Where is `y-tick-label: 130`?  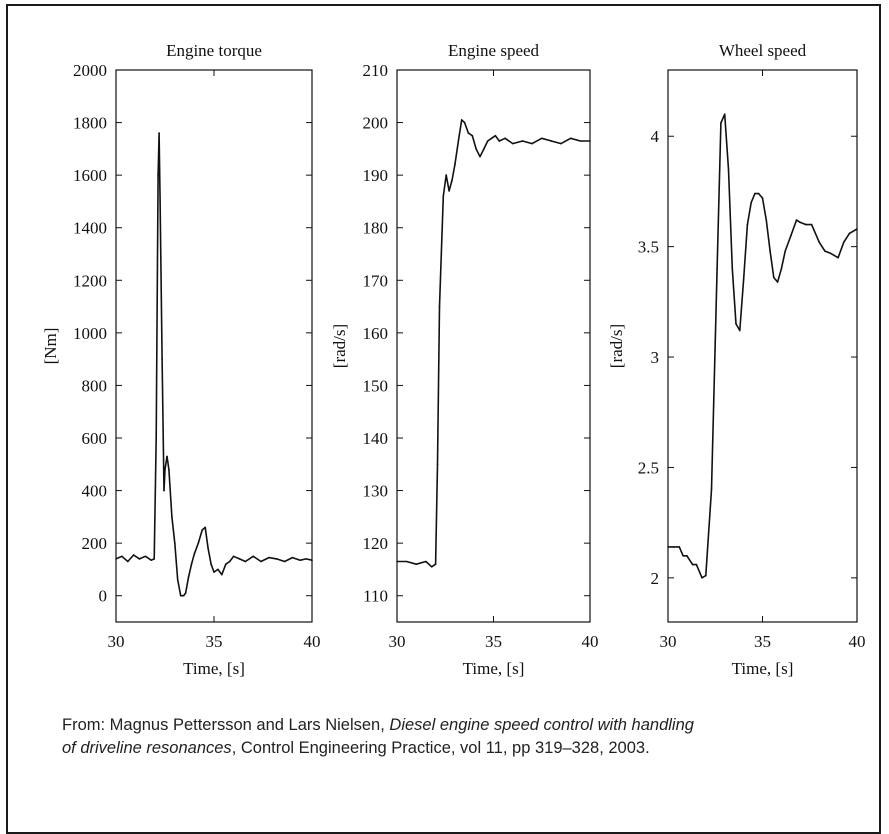 y-tick-label: 130 is located at coordinates (376, 491).